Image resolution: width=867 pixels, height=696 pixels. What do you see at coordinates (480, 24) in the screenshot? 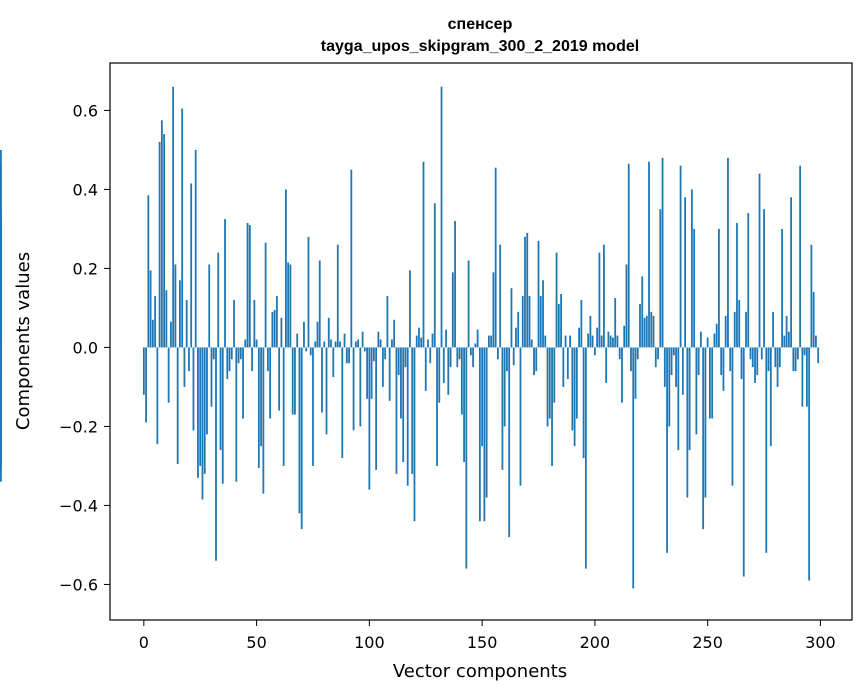
I see `chart-title: спенсер` at bounding box center [480, 24].